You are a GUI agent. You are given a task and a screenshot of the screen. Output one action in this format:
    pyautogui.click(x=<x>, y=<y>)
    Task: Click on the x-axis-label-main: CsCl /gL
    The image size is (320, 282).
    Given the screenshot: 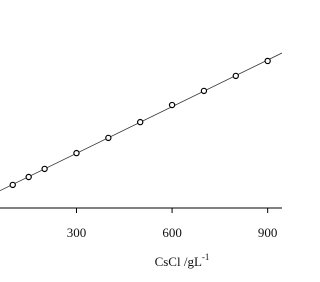 What is the action you would take?
    pyautogui.click(x=178, y=261)
    